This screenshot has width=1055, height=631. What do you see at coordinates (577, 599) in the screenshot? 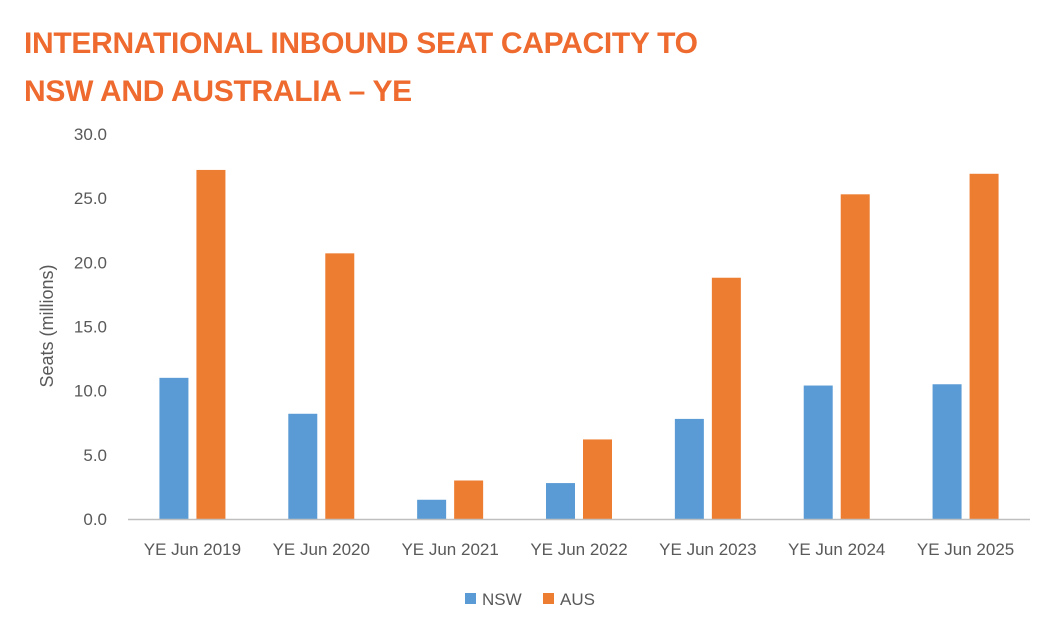
I see `legend-label-aus: AUS` at bounding box center [577, 599].